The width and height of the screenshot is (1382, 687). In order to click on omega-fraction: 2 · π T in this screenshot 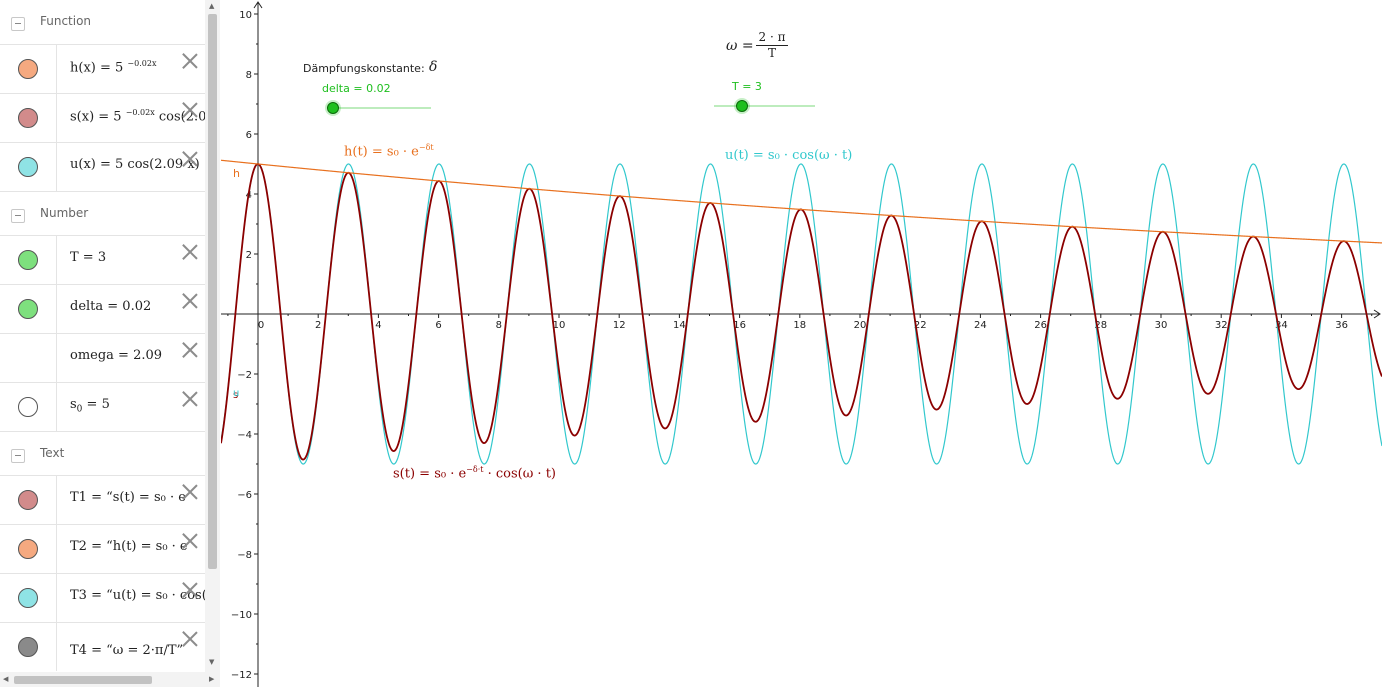, I will do `click(772, 45)`.